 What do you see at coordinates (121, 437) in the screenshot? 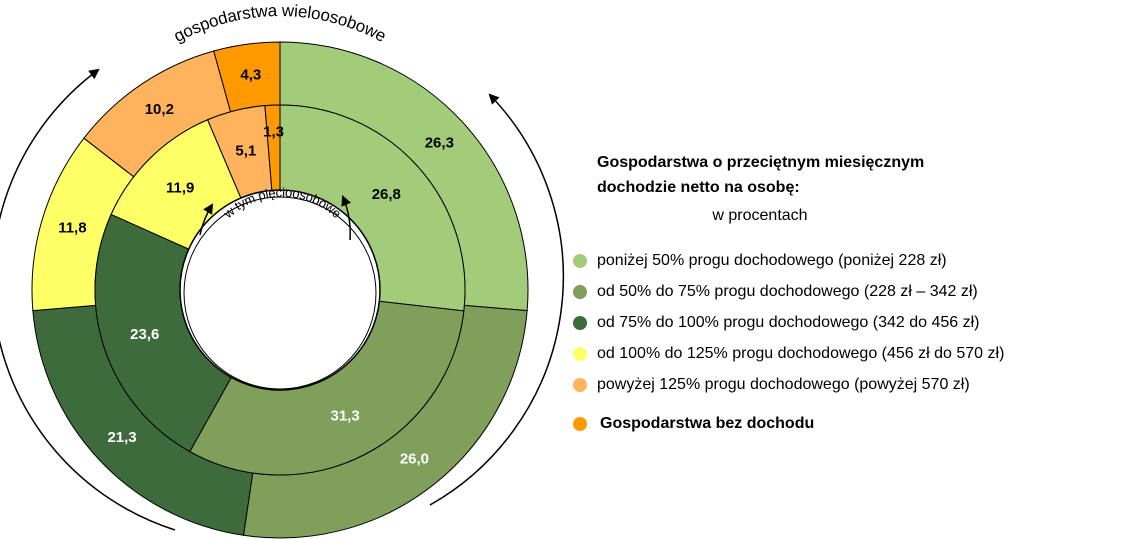
I see `value-label: 21,3` at bounding box center [121, 437].